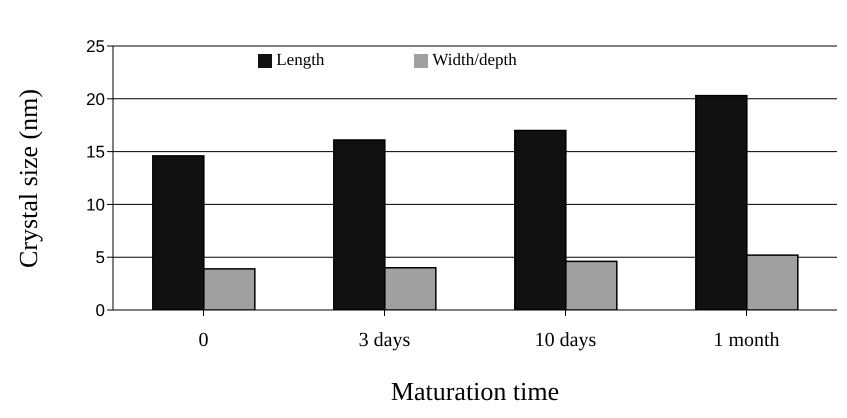 The width and height of the screenshot is (847, 418). Describe the element at coordinates (300, 59) in the screenshot. I see `legend-label: Length` at that location.